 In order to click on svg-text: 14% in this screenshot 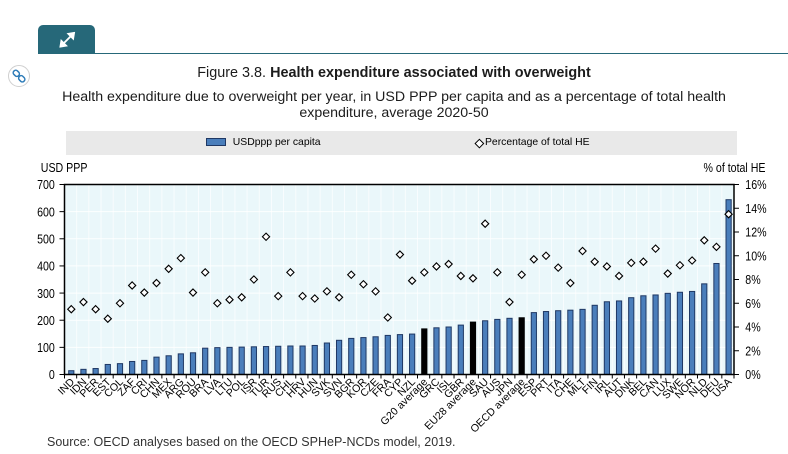, I will do `click(755, 209)`.